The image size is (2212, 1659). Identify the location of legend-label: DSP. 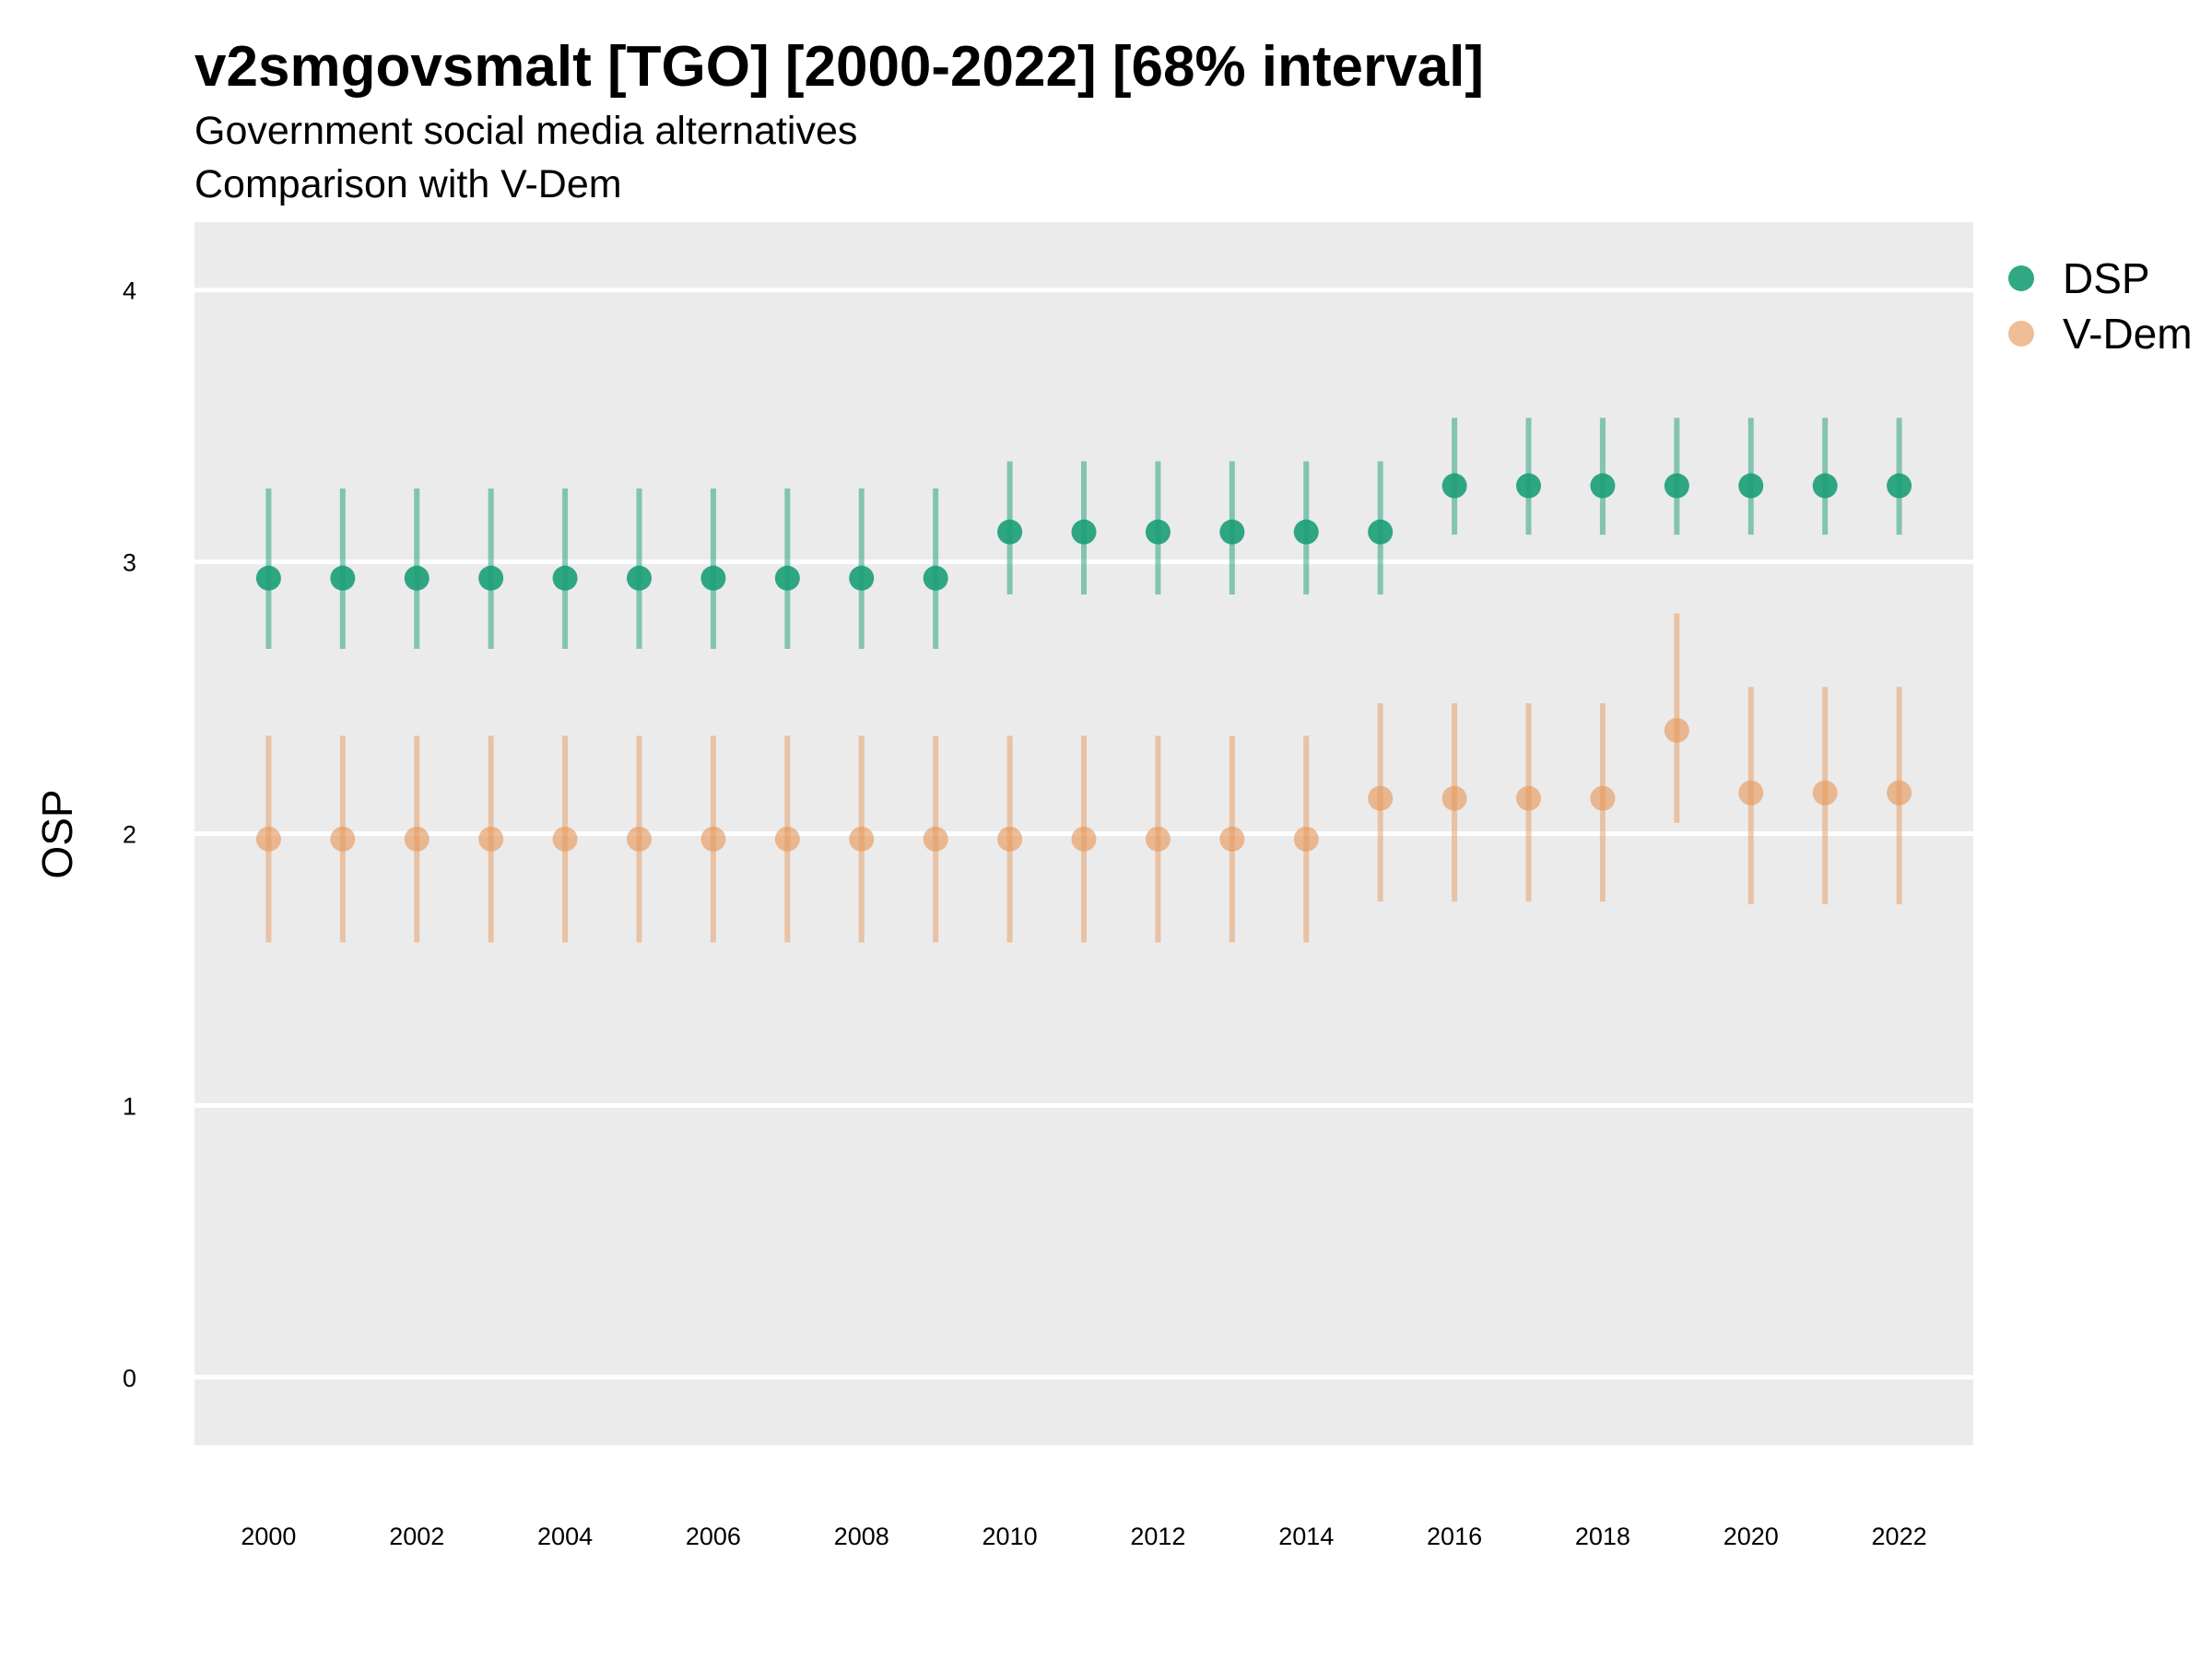
(2106, 278).